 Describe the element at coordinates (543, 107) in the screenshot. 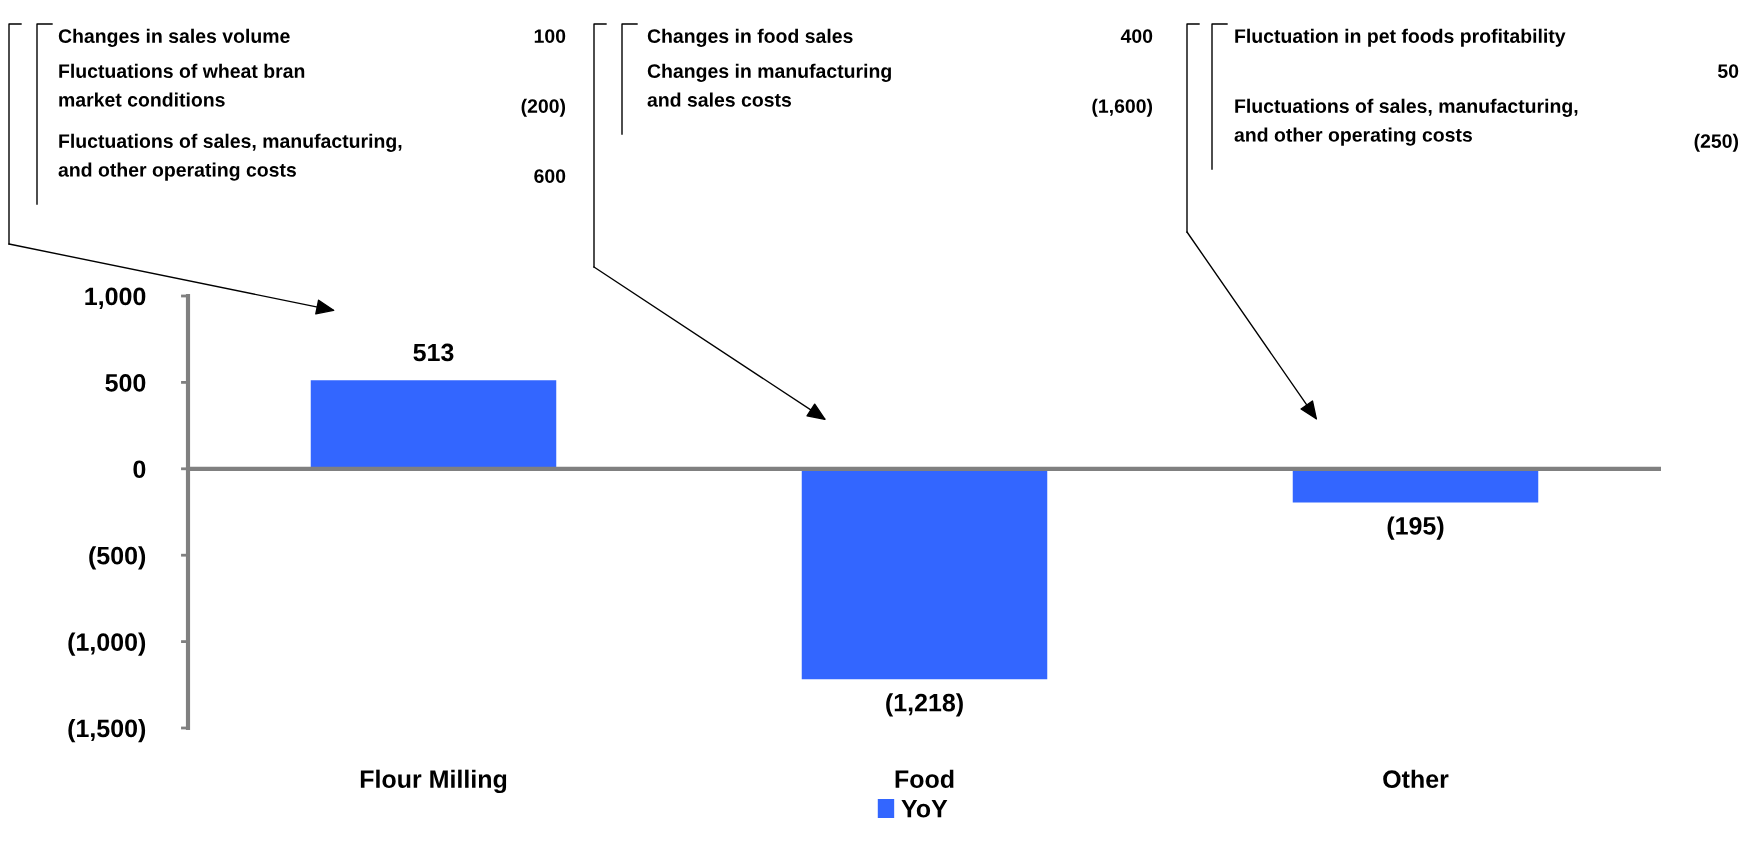

I see `text: (200)` at that location.